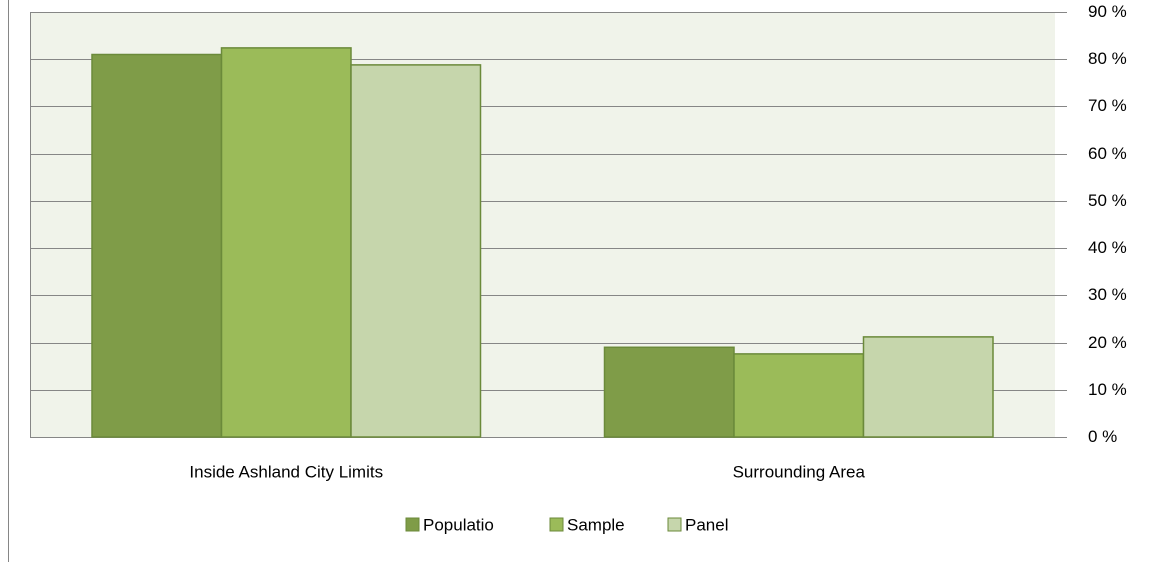 This screenshot has width=1151, height=562. I want to click on y-tick-label: 60 %, so click(1107, 153).